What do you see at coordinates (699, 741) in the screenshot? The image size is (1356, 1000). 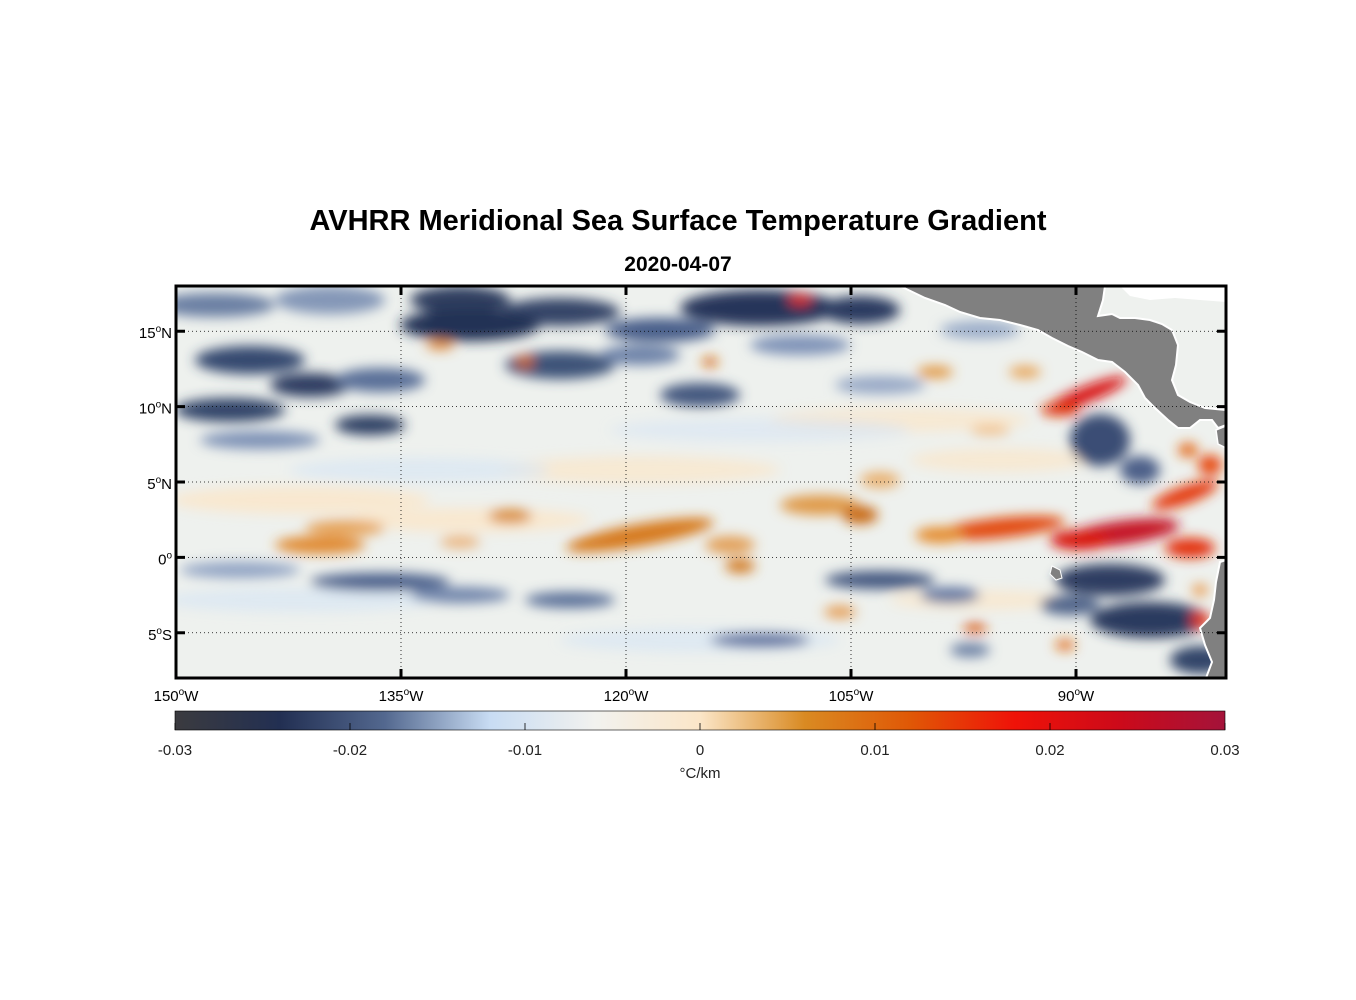 I see `colorbar-ticks: -0.03 -0.02 -0.01 0 0.01 0.02 0.03` at bounding box center [699, 741].